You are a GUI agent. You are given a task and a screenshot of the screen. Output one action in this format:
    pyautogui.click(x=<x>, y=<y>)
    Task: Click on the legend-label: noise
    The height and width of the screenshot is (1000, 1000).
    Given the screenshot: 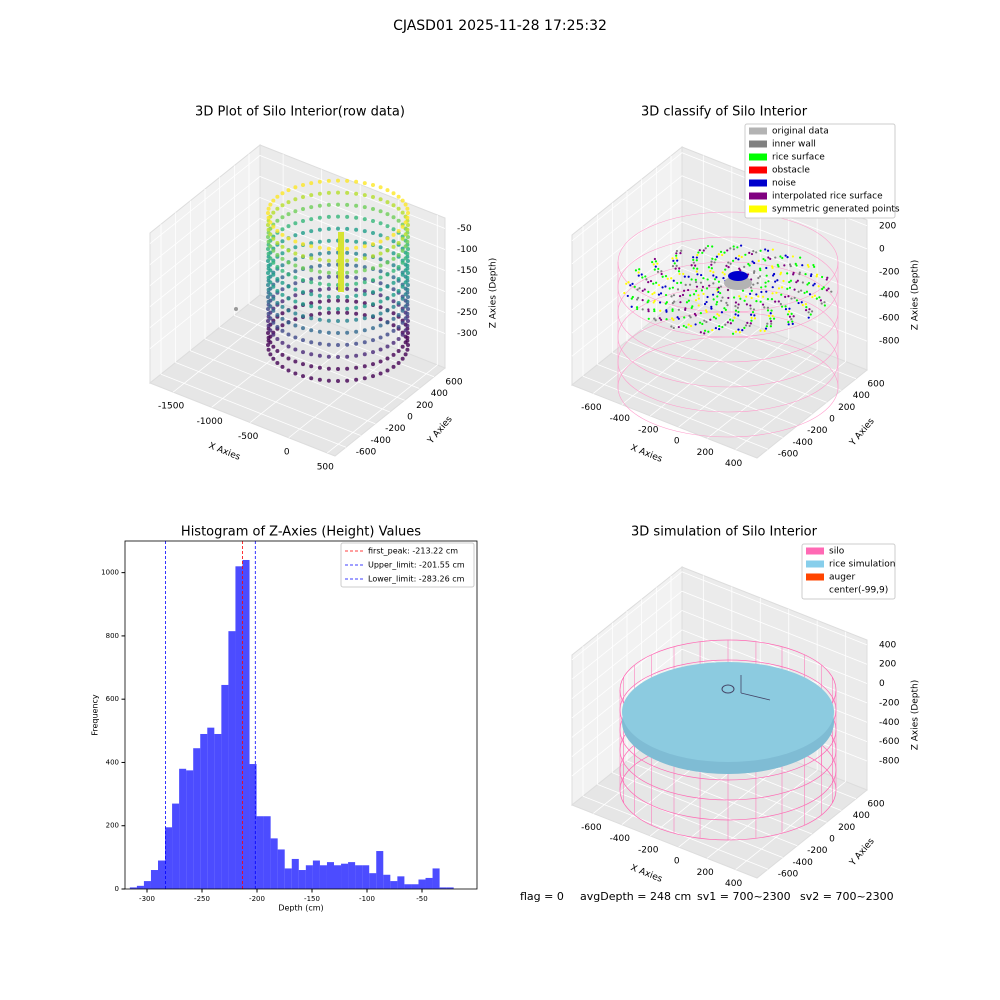 What is the action you would take?
    pyautogui.click(x=784, y=184)
    